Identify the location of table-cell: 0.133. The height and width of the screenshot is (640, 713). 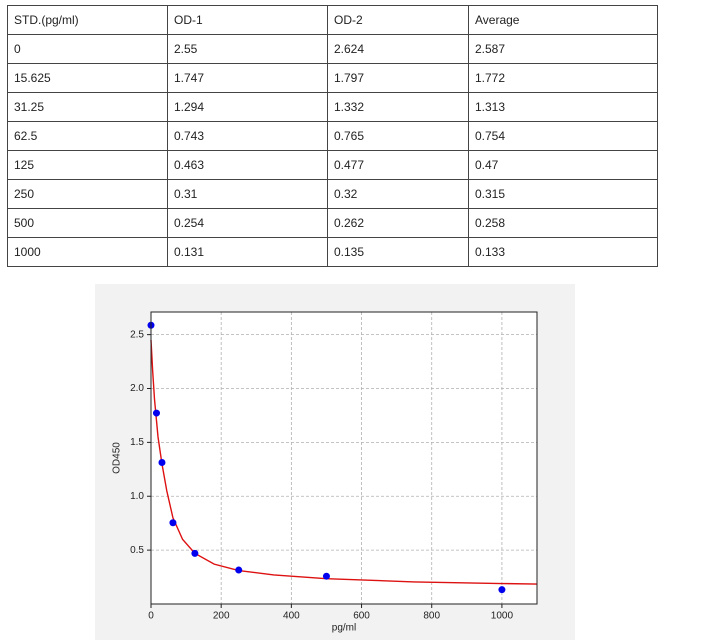
(563, 252).